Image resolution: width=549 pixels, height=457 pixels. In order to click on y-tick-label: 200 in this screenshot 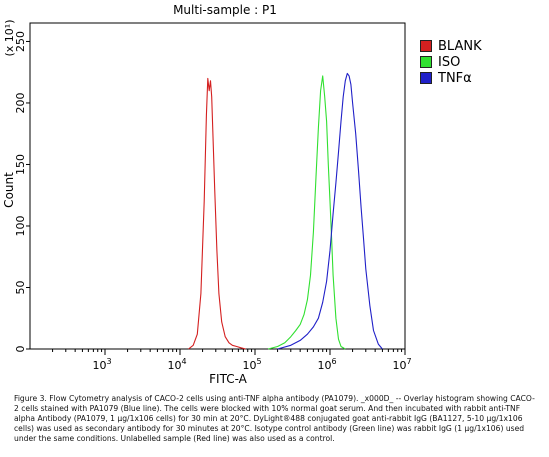, I will do `click(20, 102)`.